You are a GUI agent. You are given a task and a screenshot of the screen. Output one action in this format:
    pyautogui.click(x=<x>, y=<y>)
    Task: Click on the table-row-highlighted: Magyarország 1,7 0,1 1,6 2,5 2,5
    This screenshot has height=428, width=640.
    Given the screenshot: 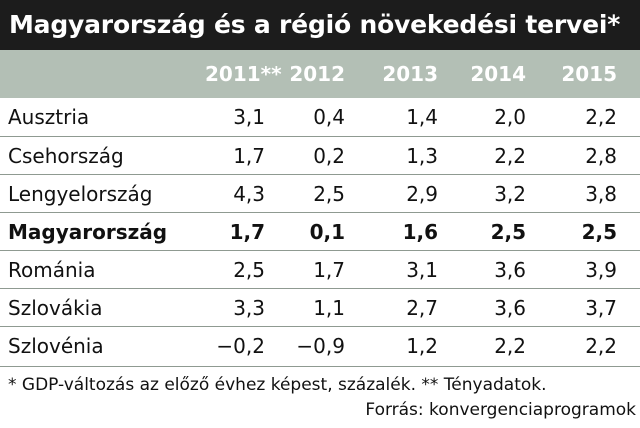 What is the action you would take?
    pyautogui.click(x=320, y=232)
    